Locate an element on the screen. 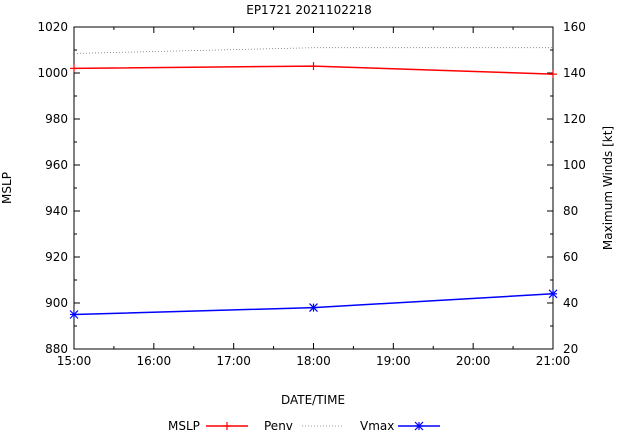 The height and width of the screenshot is (432, 619). y-left-tick-label: 980 is located at coordinates (56, 119).